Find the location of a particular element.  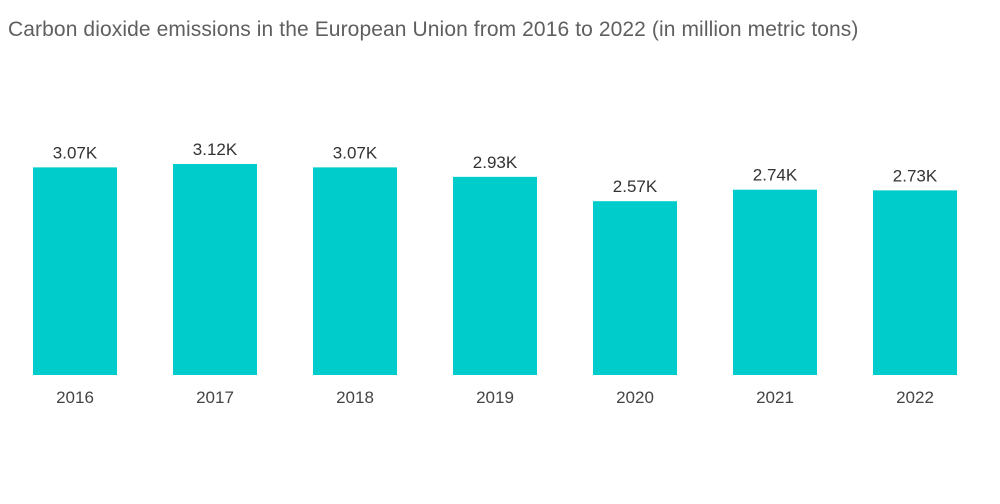

x-tick-label-2020: 2020 is located at coordinates (635, 397).